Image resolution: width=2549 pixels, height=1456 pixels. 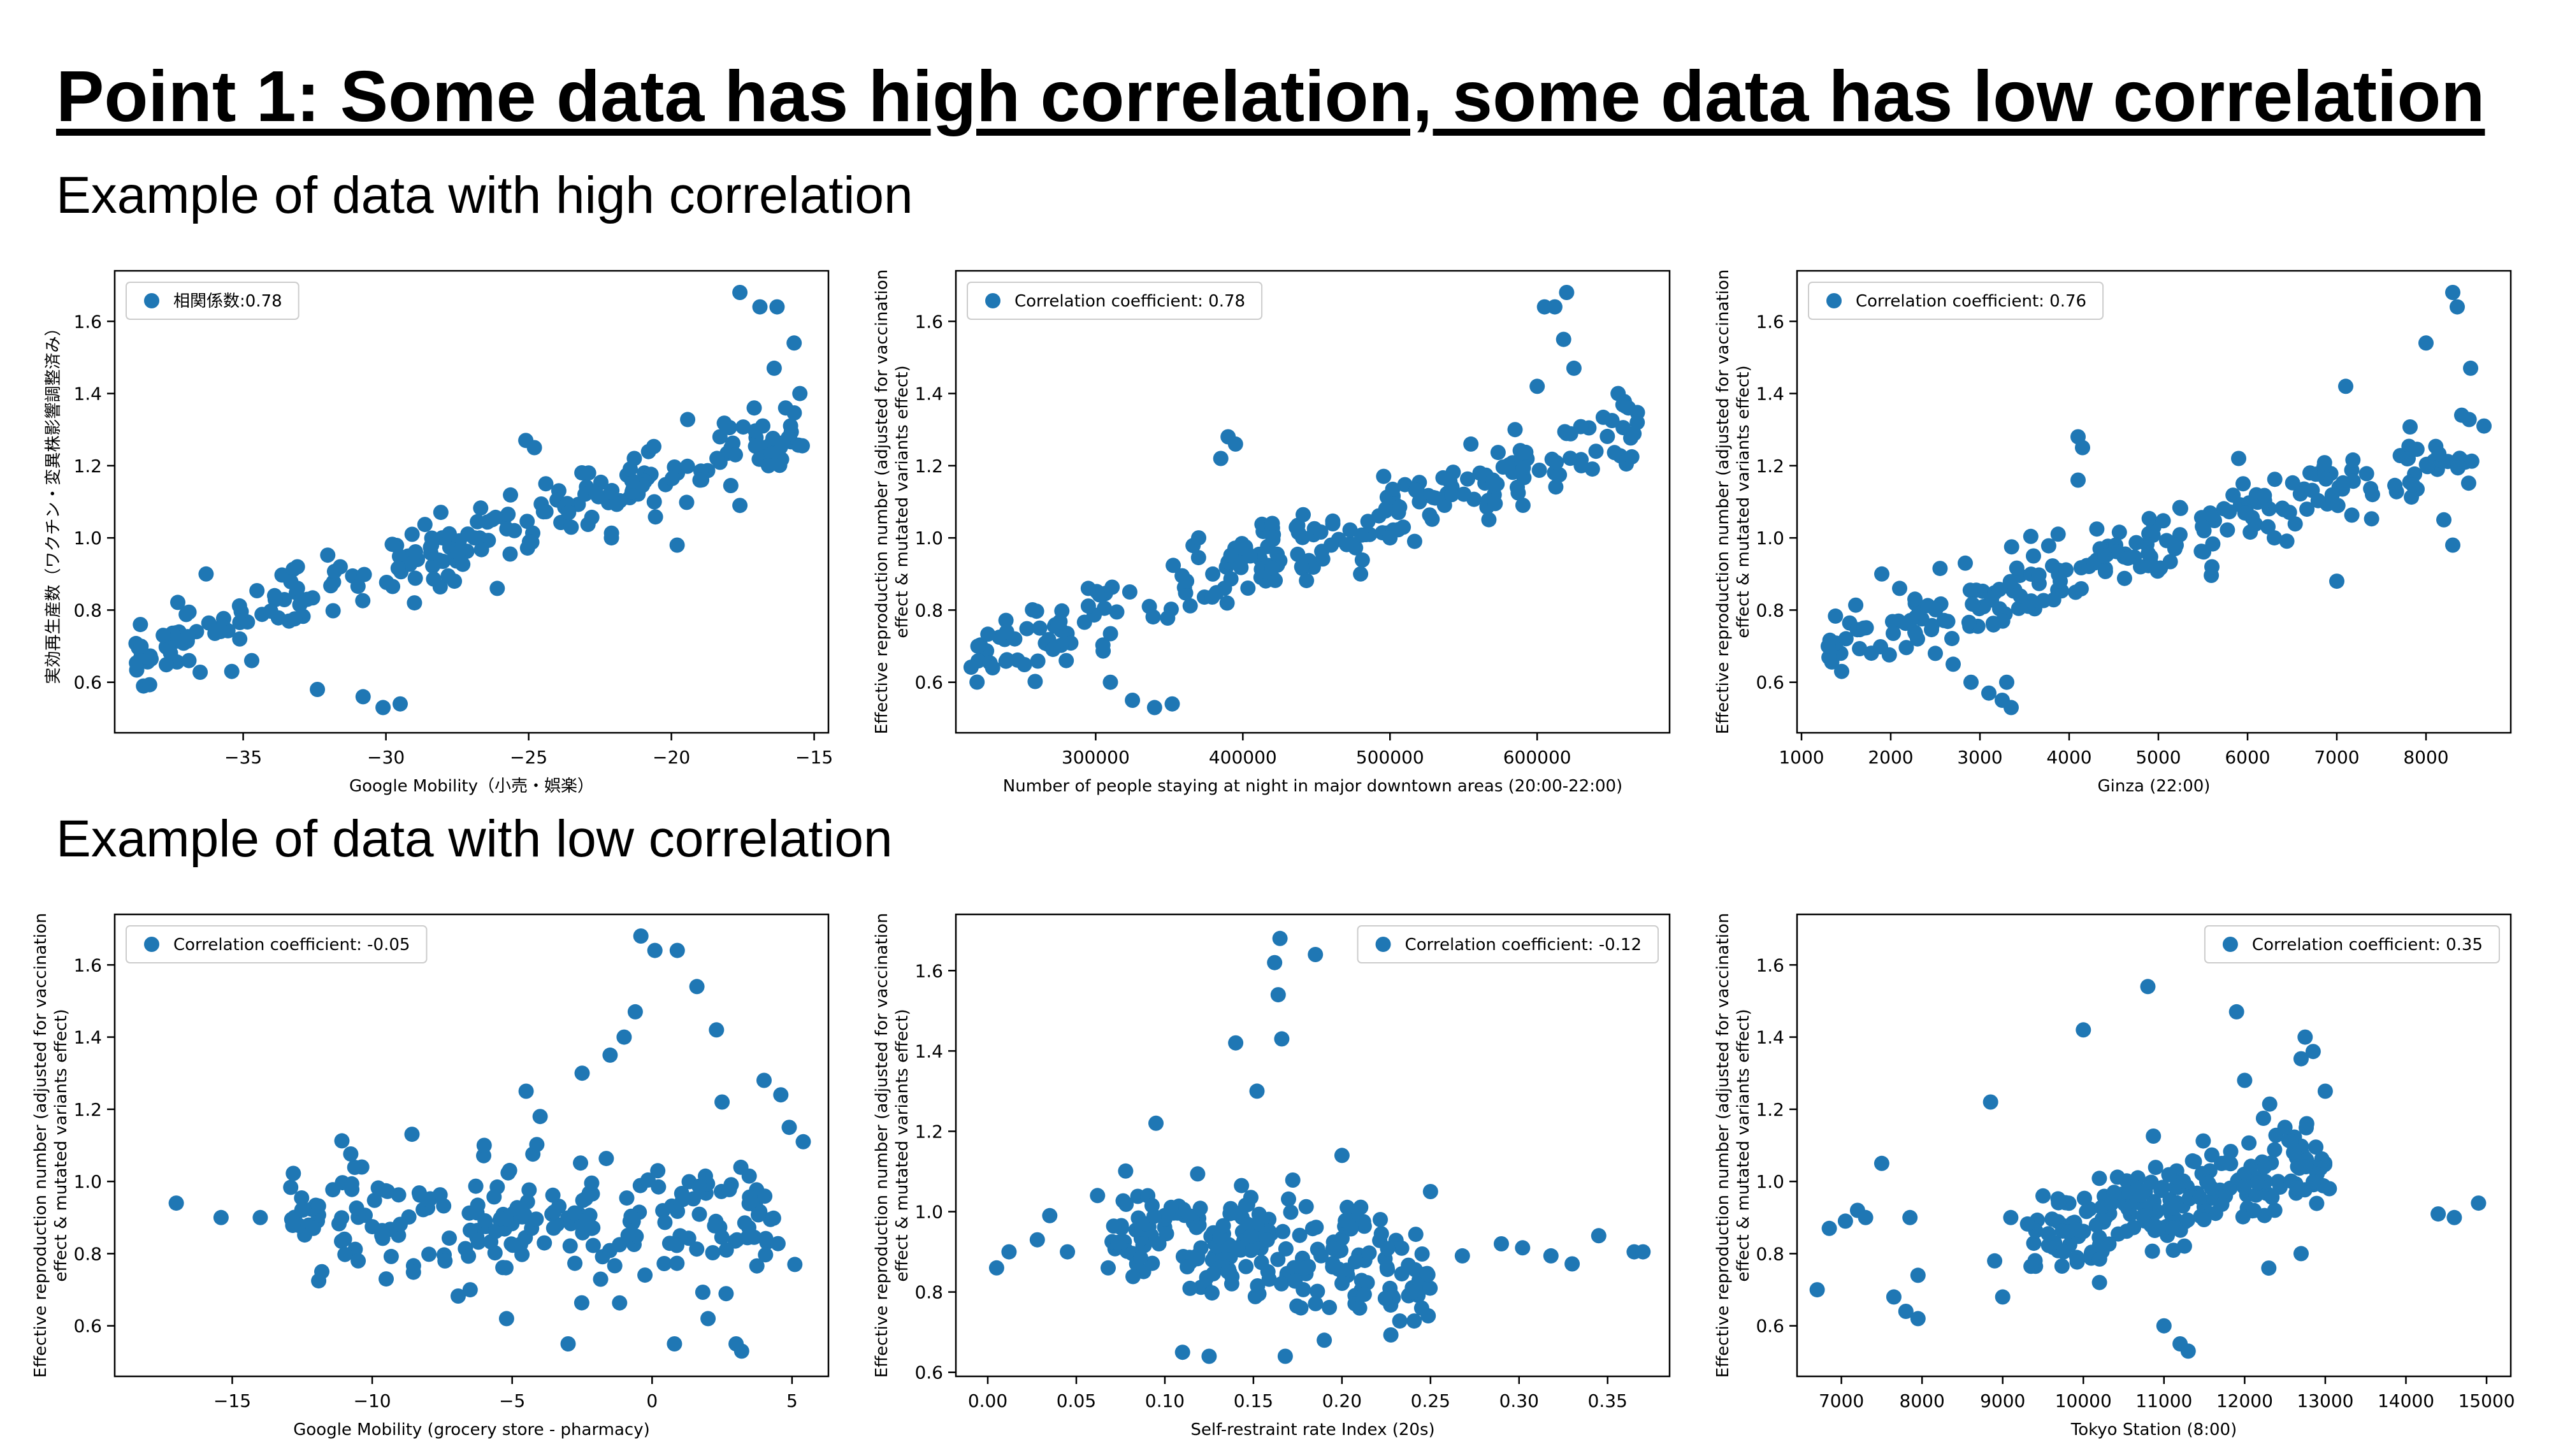 I want to click on y-tick-label: 0.6, so click(x=928, y=1372).